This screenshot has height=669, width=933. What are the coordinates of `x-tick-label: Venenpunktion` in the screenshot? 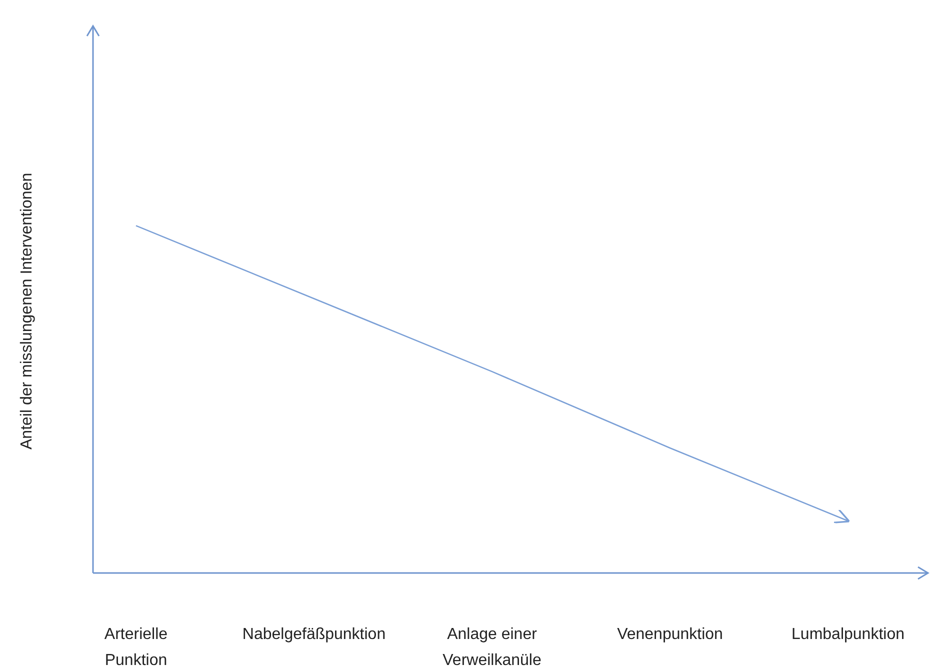 It's located at (670, 634).